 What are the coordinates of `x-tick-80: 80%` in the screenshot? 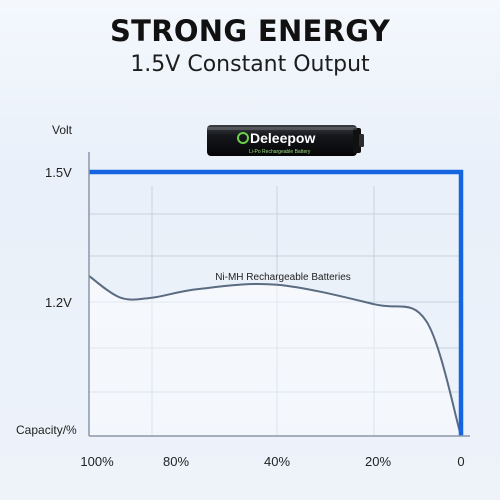 It's located at (176, 461).